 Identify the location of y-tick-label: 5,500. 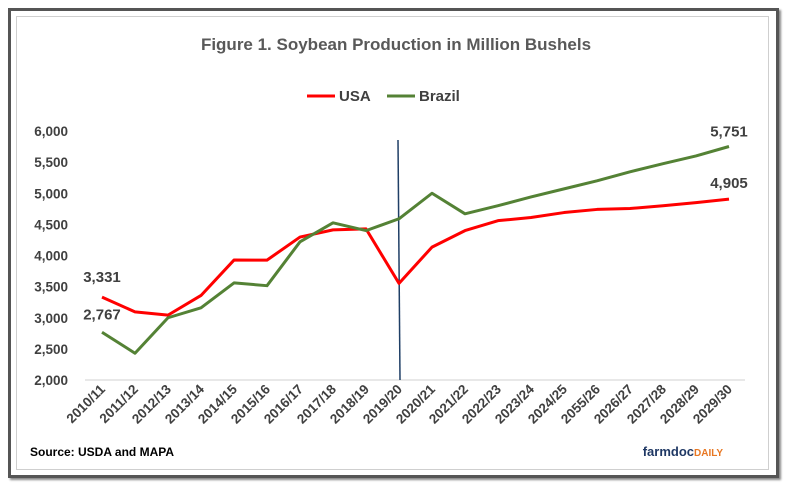
(51, 162).